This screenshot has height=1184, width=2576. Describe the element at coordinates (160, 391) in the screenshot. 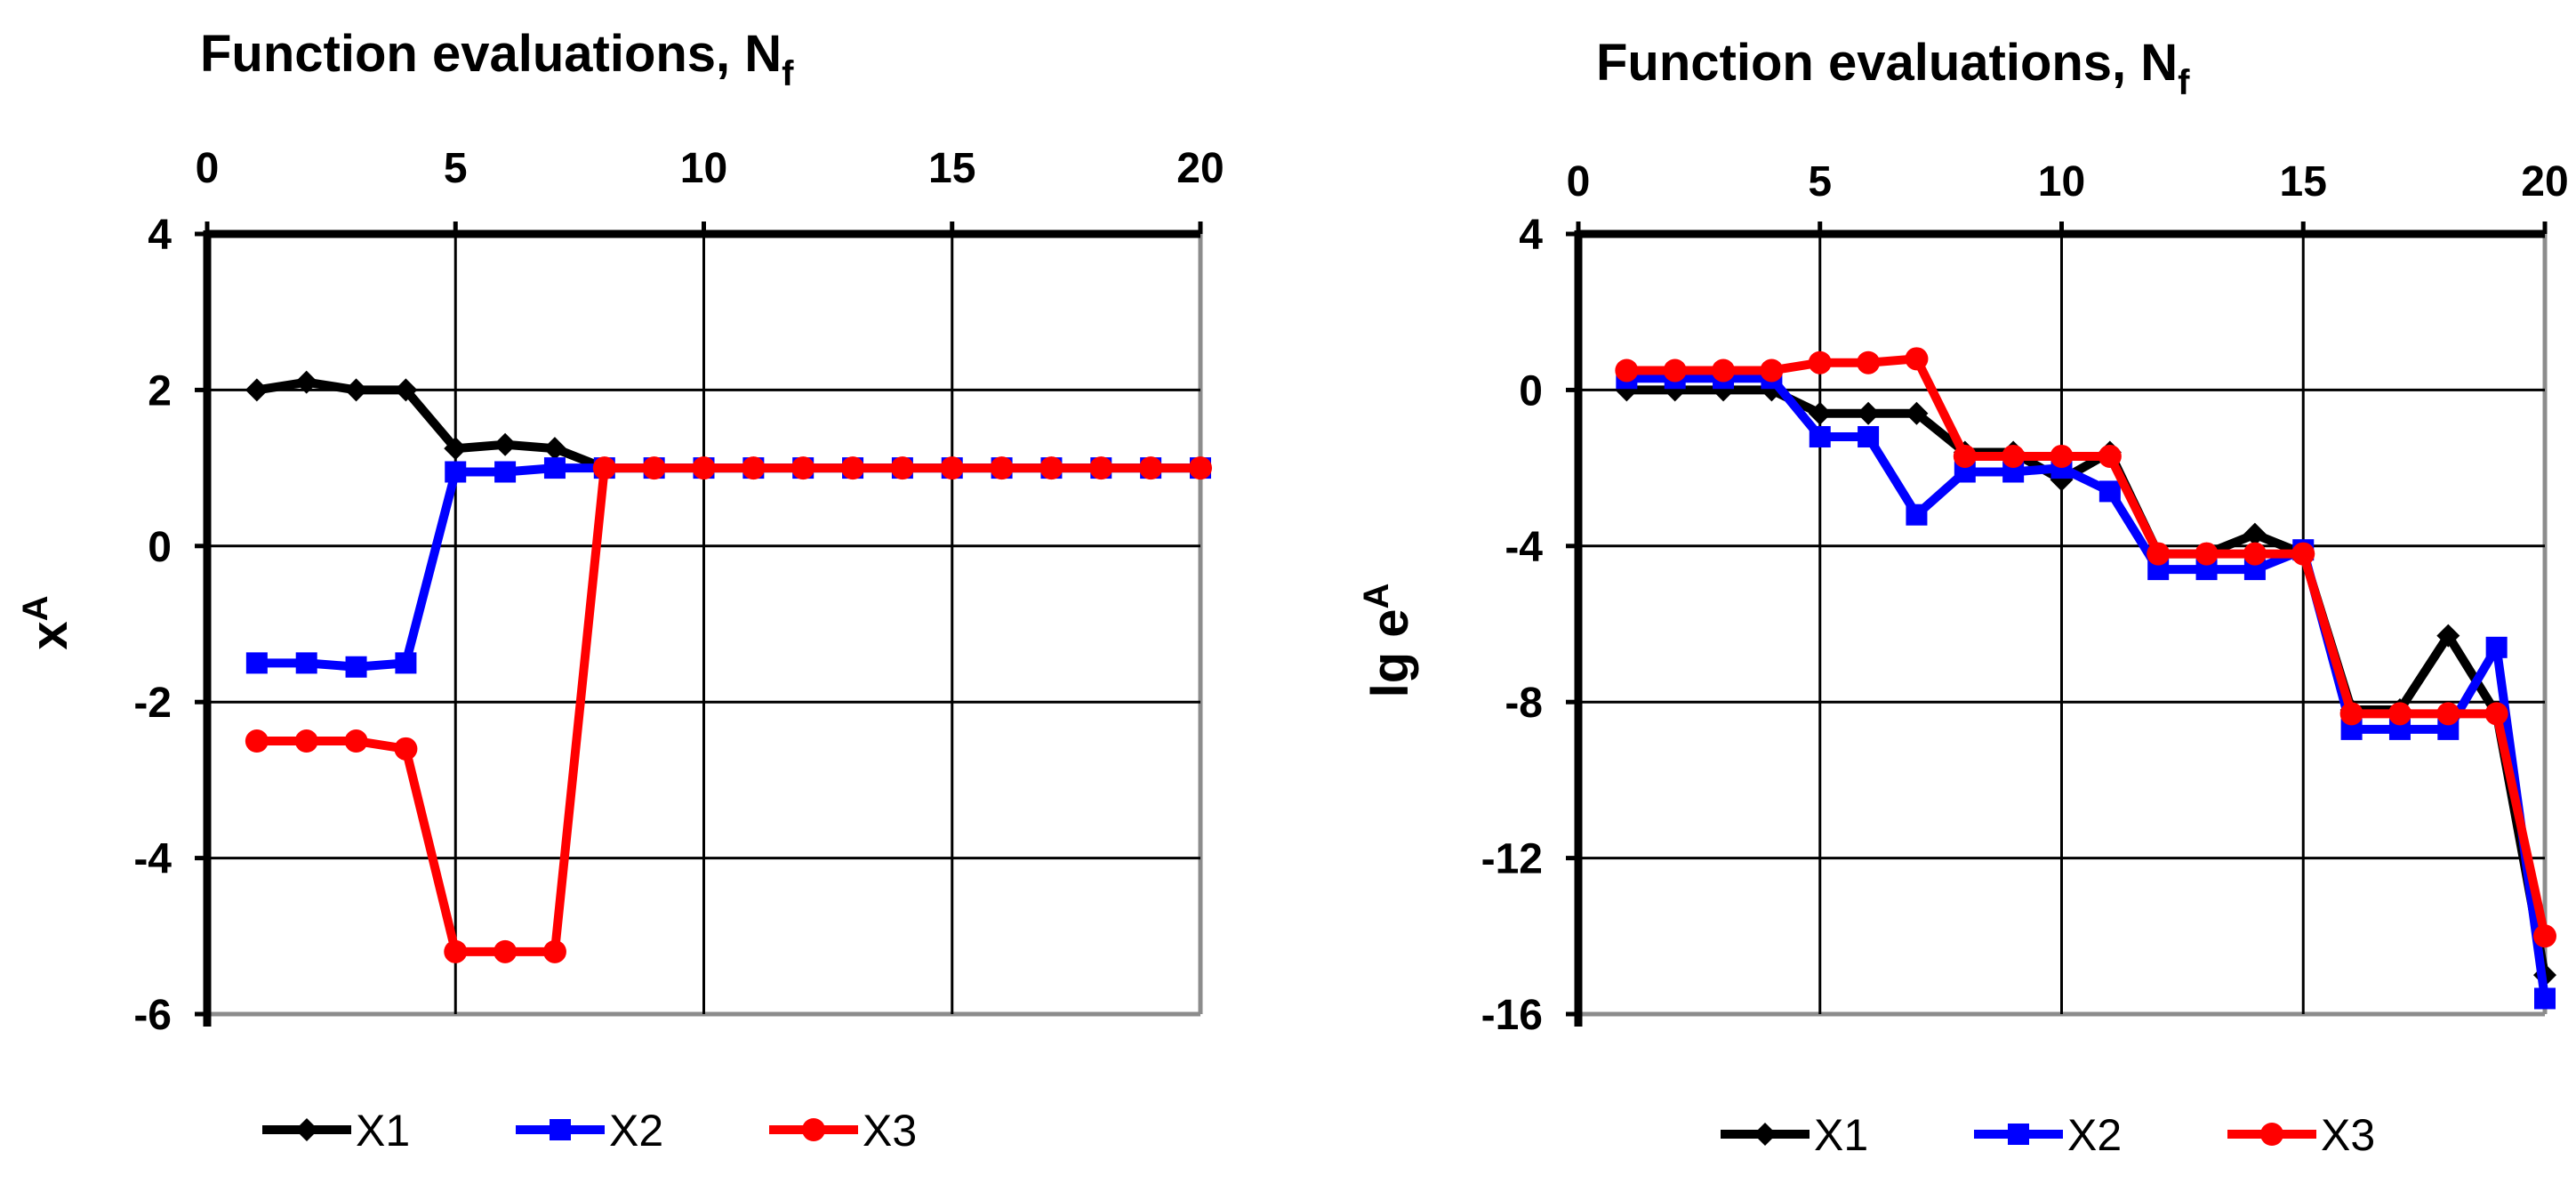

I see `y-tick-label: 2` at that location.